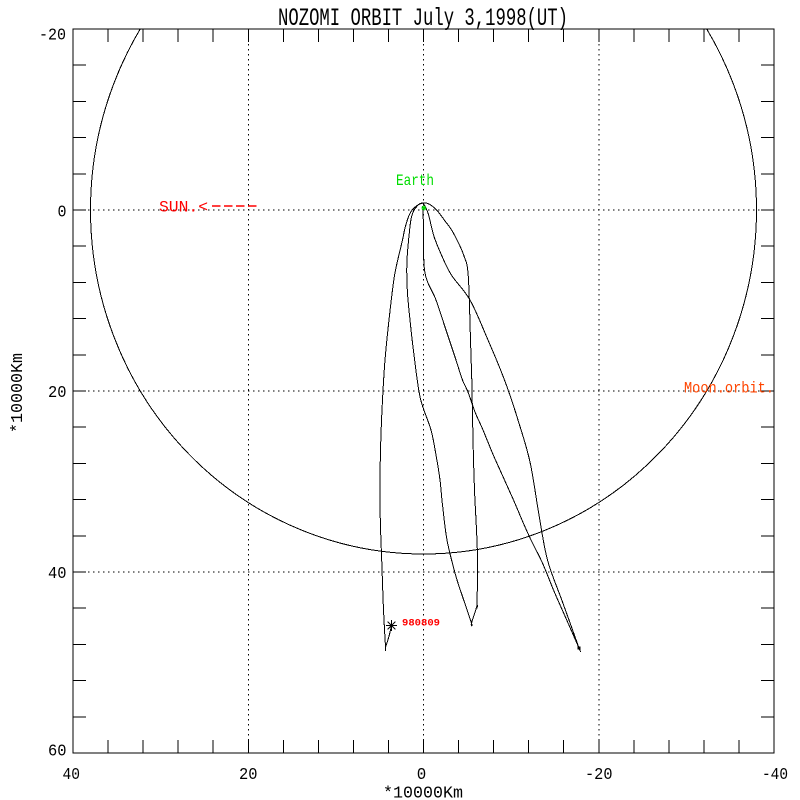 Image resolution: width=800 pixels, height=800 pixels. I want to click on svg-text: 980809, so click(421, 624).